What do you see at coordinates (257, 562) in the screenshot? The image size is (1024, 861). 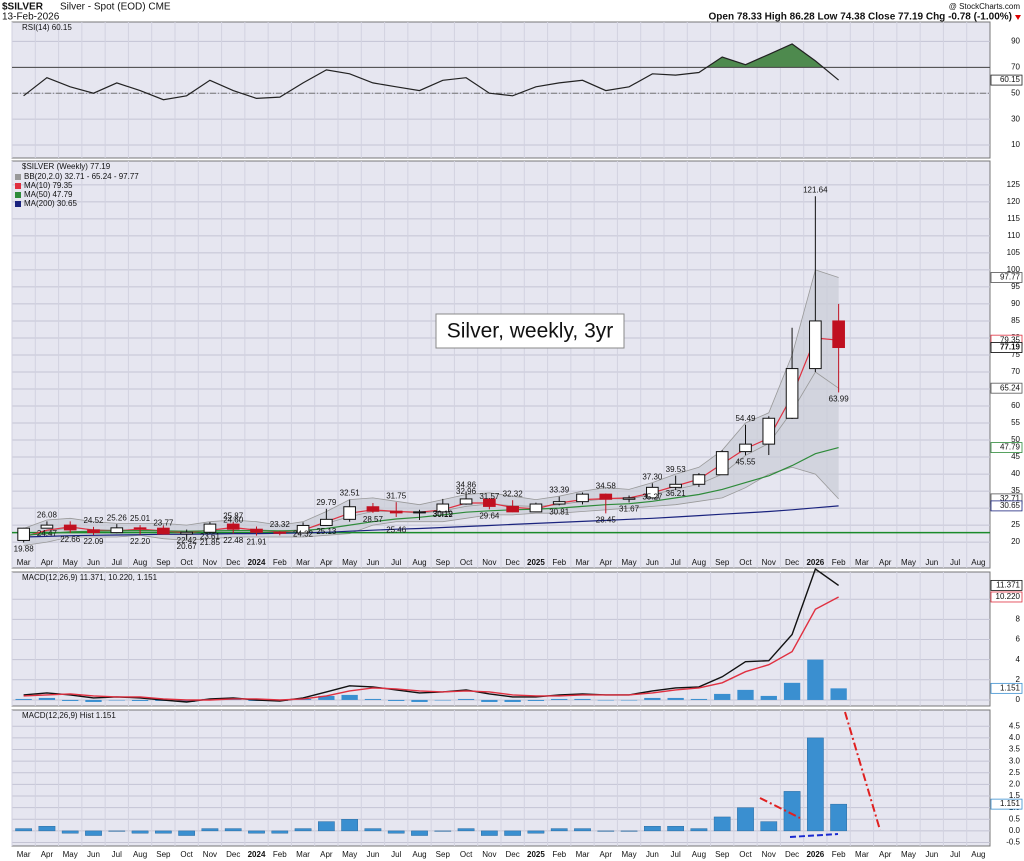 I see `x-tick-label: 2024` at bounding box center [257, 562].